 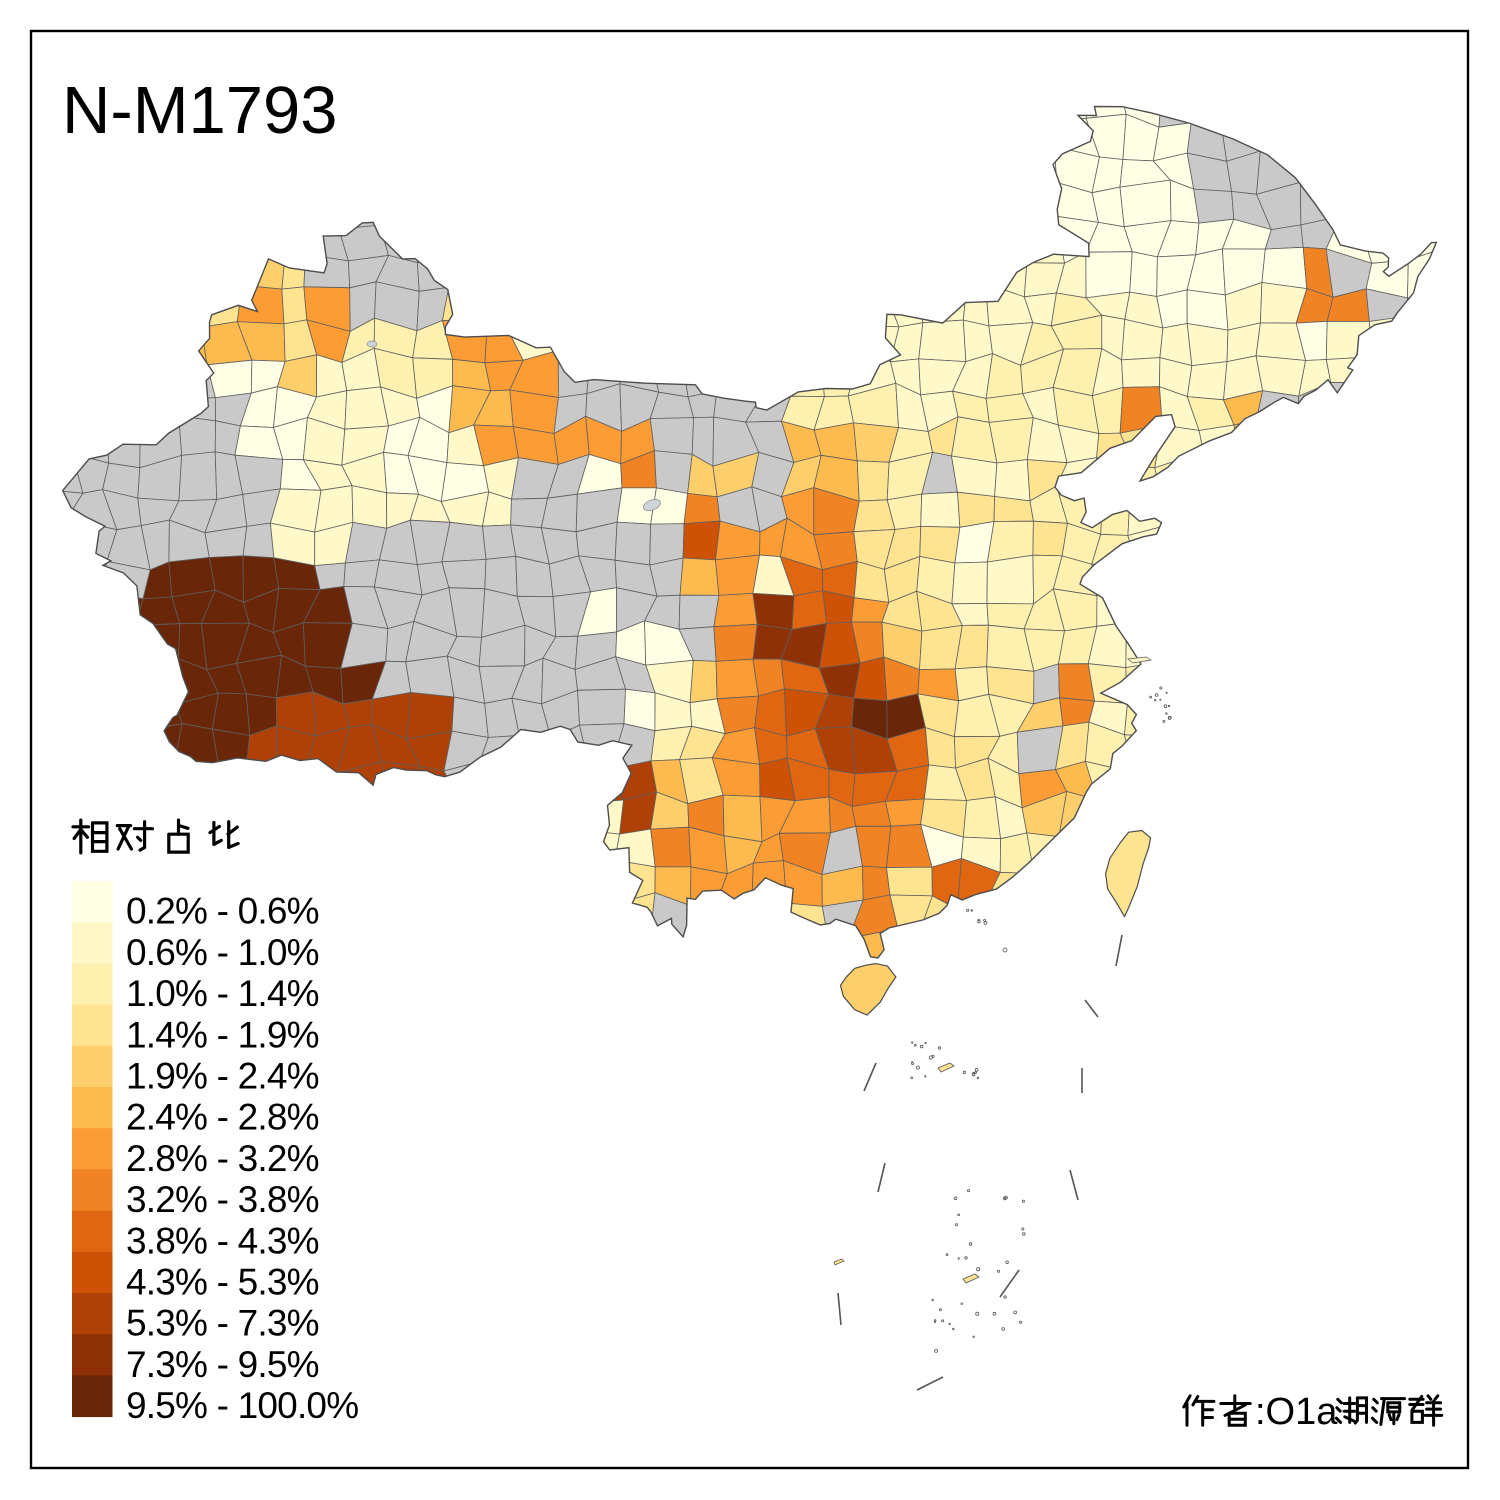 What do you see at coordinates (222, 1240) in the screenshot?
I see `svg-text: 3.8% - 4.3%` at bounding box center [222, 1240].